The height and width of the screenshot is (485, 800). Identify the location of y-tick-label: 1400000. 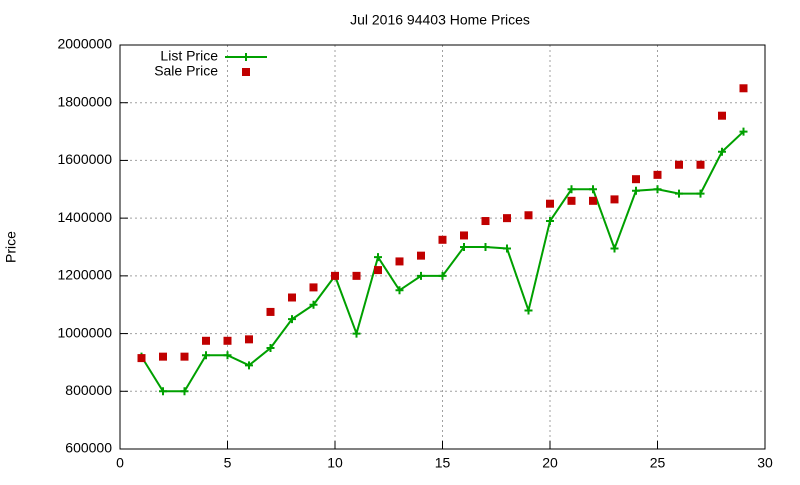
(84, 217).